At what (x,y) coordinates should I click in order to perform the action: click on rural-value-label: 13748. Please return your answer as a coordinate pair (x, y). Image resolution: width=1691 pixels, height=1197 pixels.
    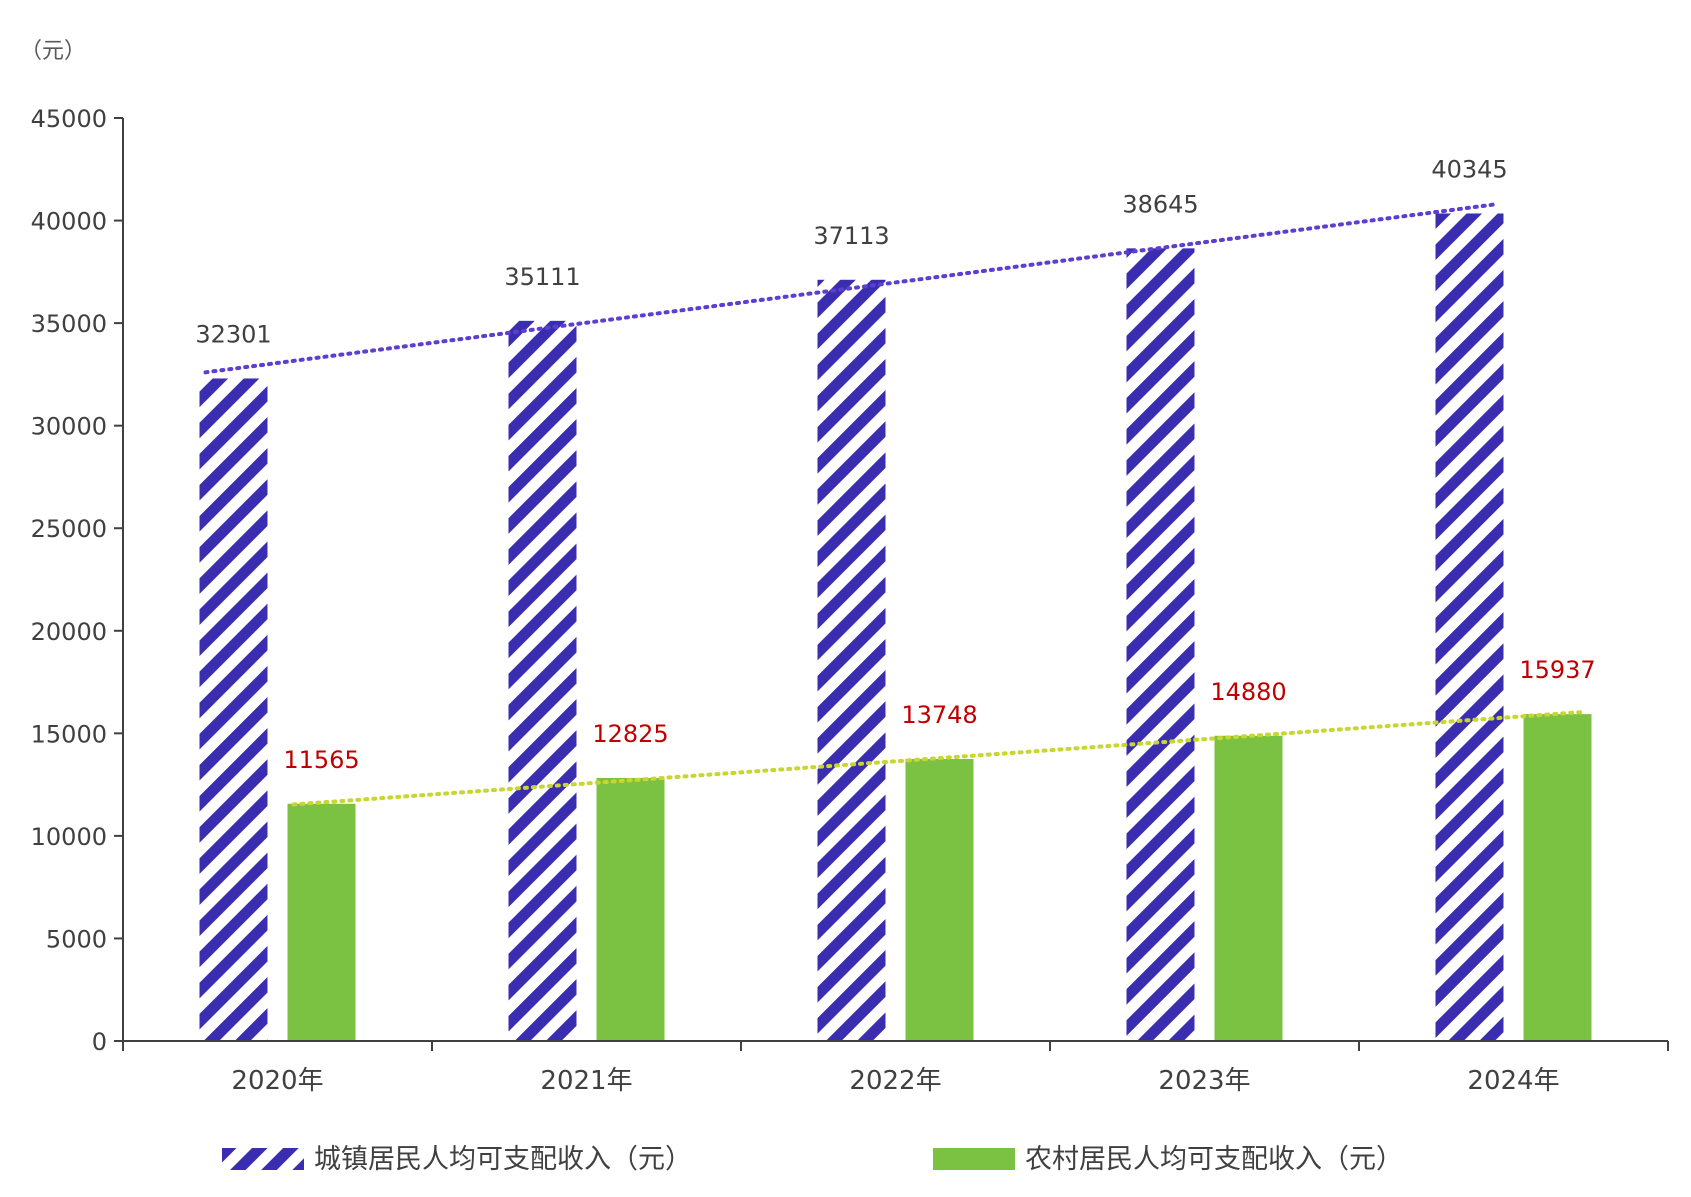
    Looking at the image, I should click on (939, 715).